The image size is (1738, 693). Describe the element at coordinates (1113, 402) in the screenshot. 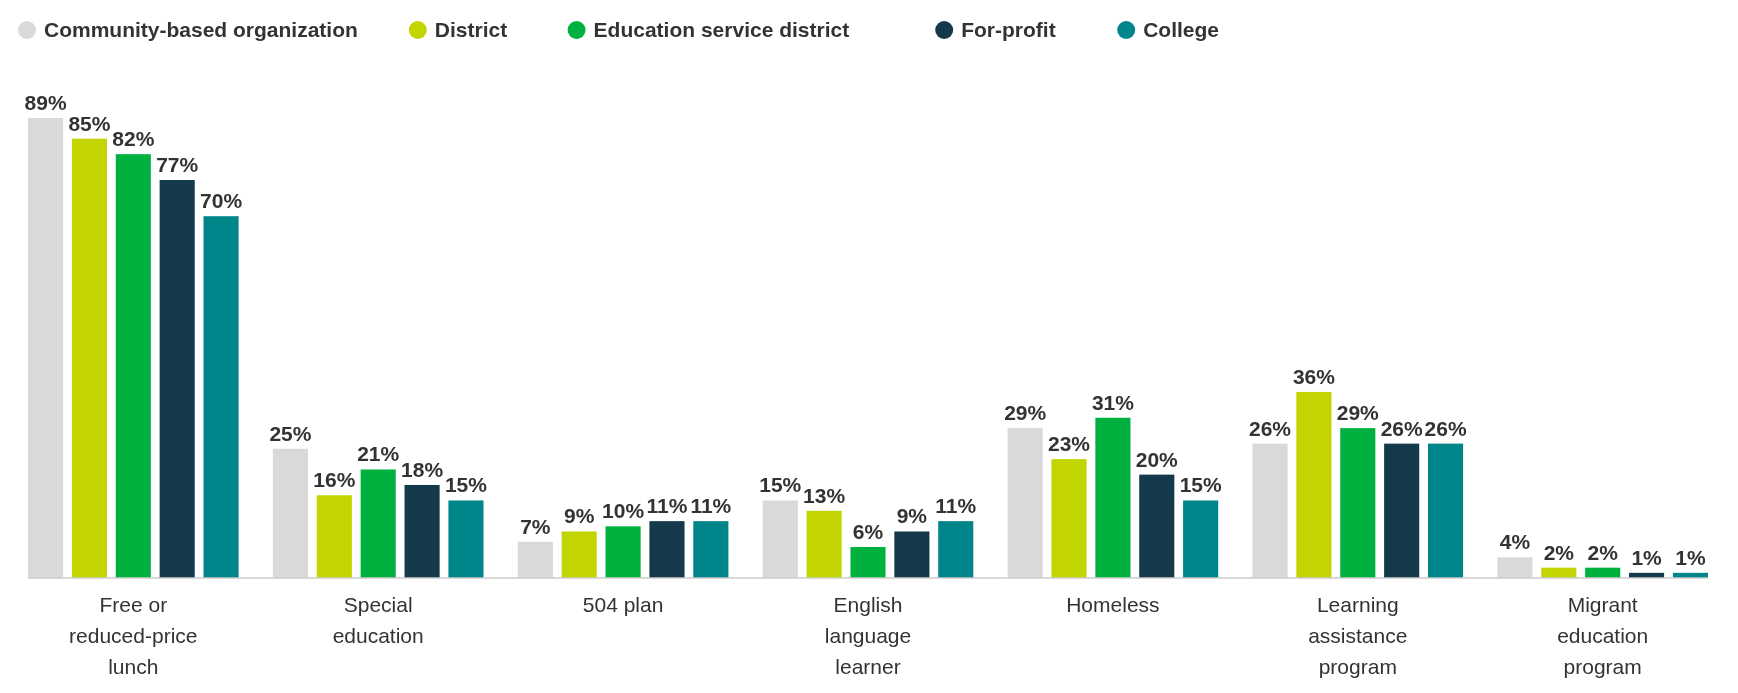

I see `data-label: 31%` at that location.